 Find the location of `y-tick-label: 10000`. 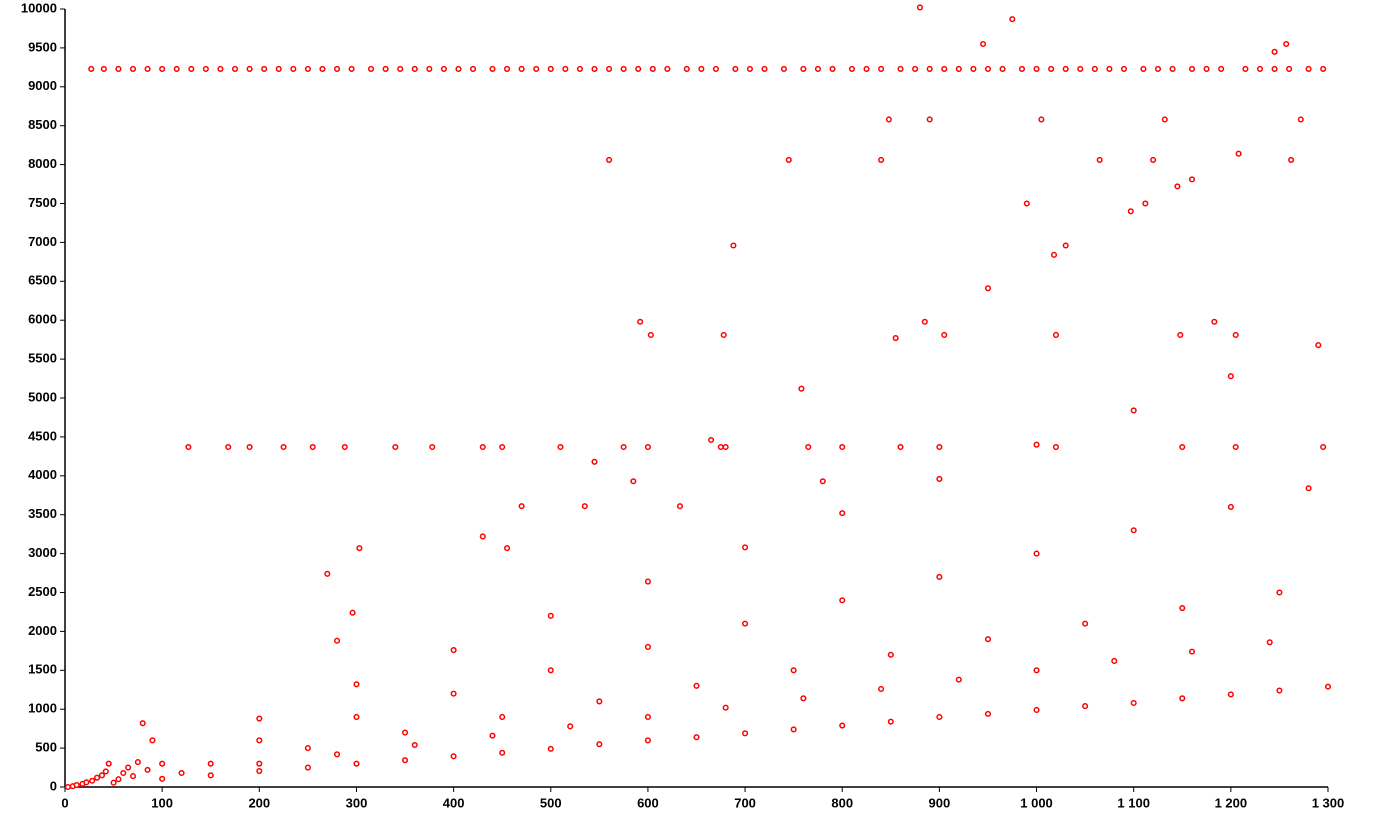

y-tick-label: 10000 is located at coordinates (39, 7).